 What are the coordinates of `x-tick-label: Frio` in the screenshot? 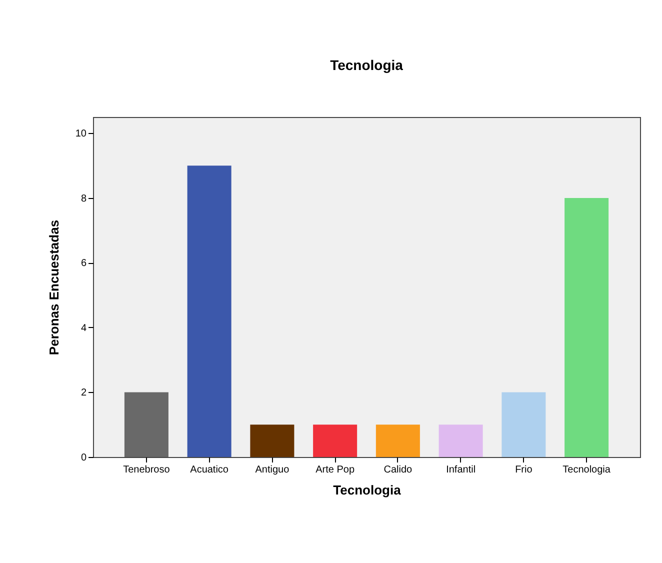 It's located at (524, 470).